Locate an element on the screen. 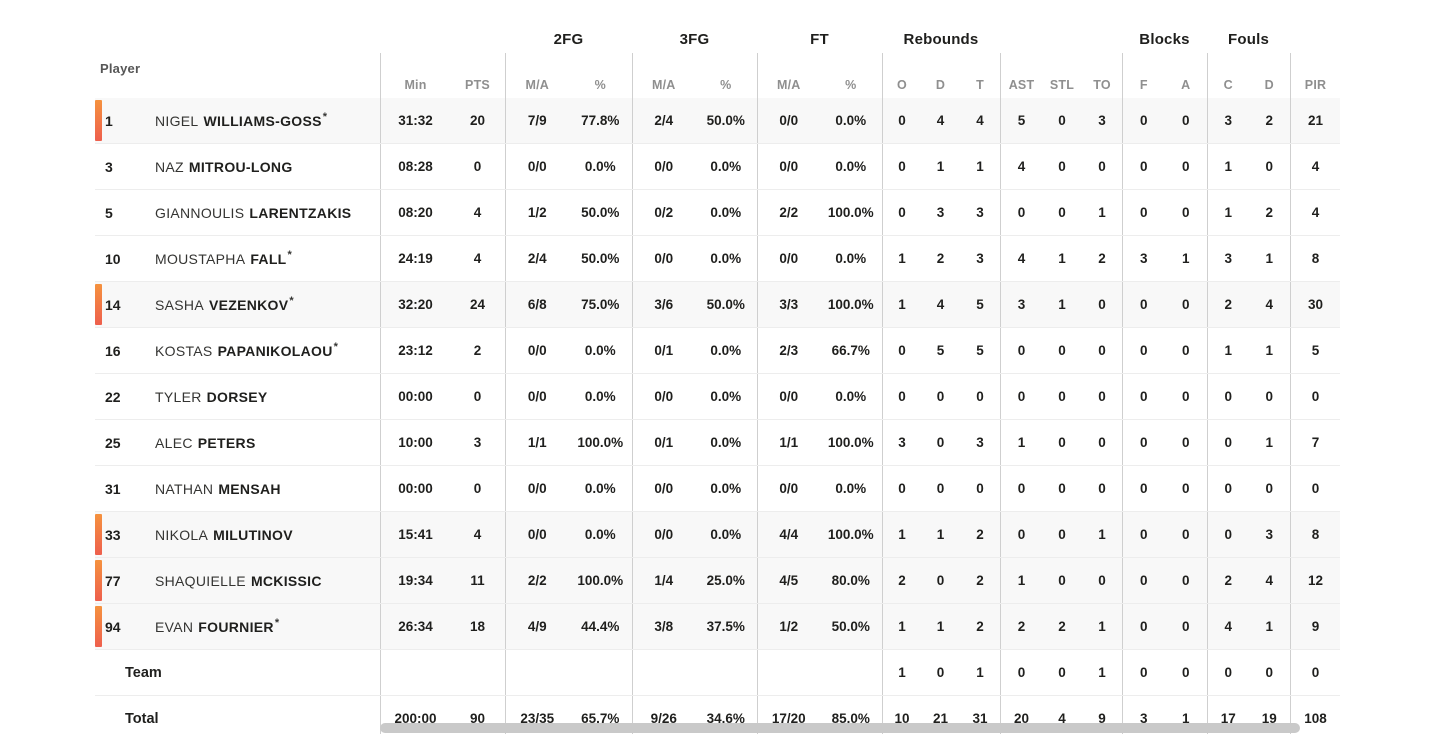 This screenshot has width=1438, height=734. stat-min: 24:19 is located at coordinates (415, 258).